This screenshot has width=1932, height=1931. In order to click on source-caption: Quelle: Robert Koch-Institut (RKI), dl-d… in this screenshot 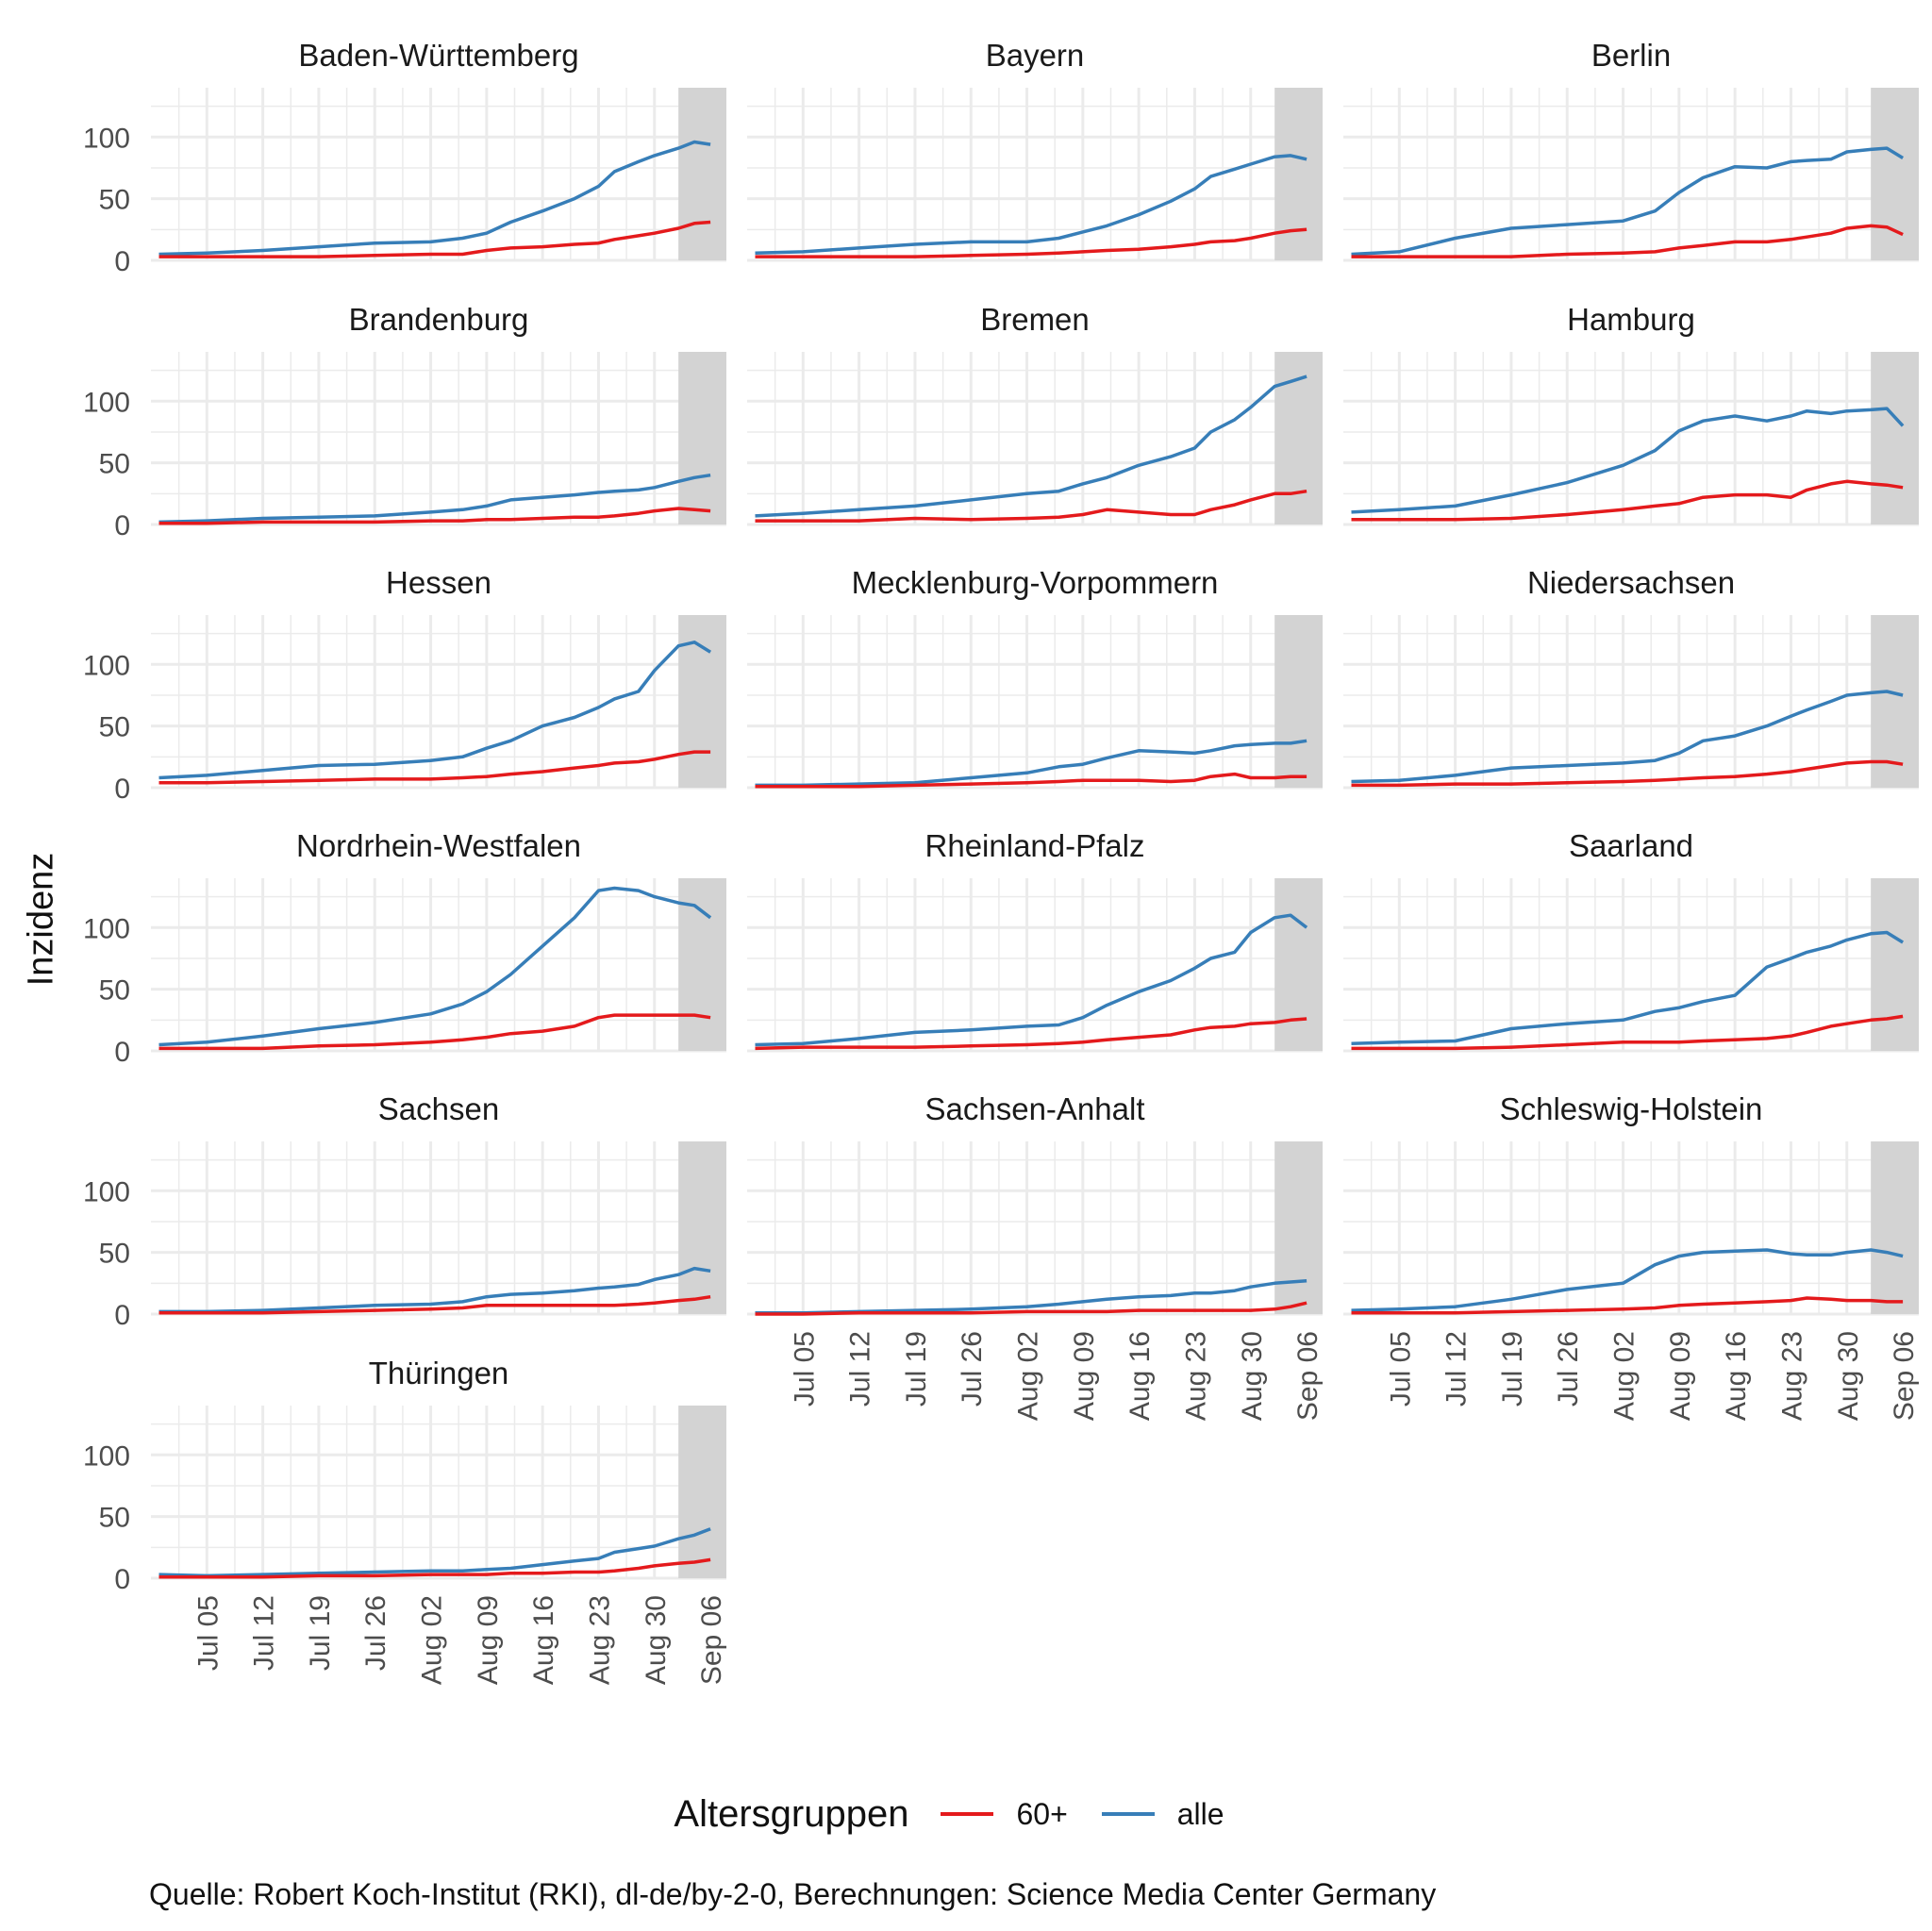, I will do `click(793, 1894)`.